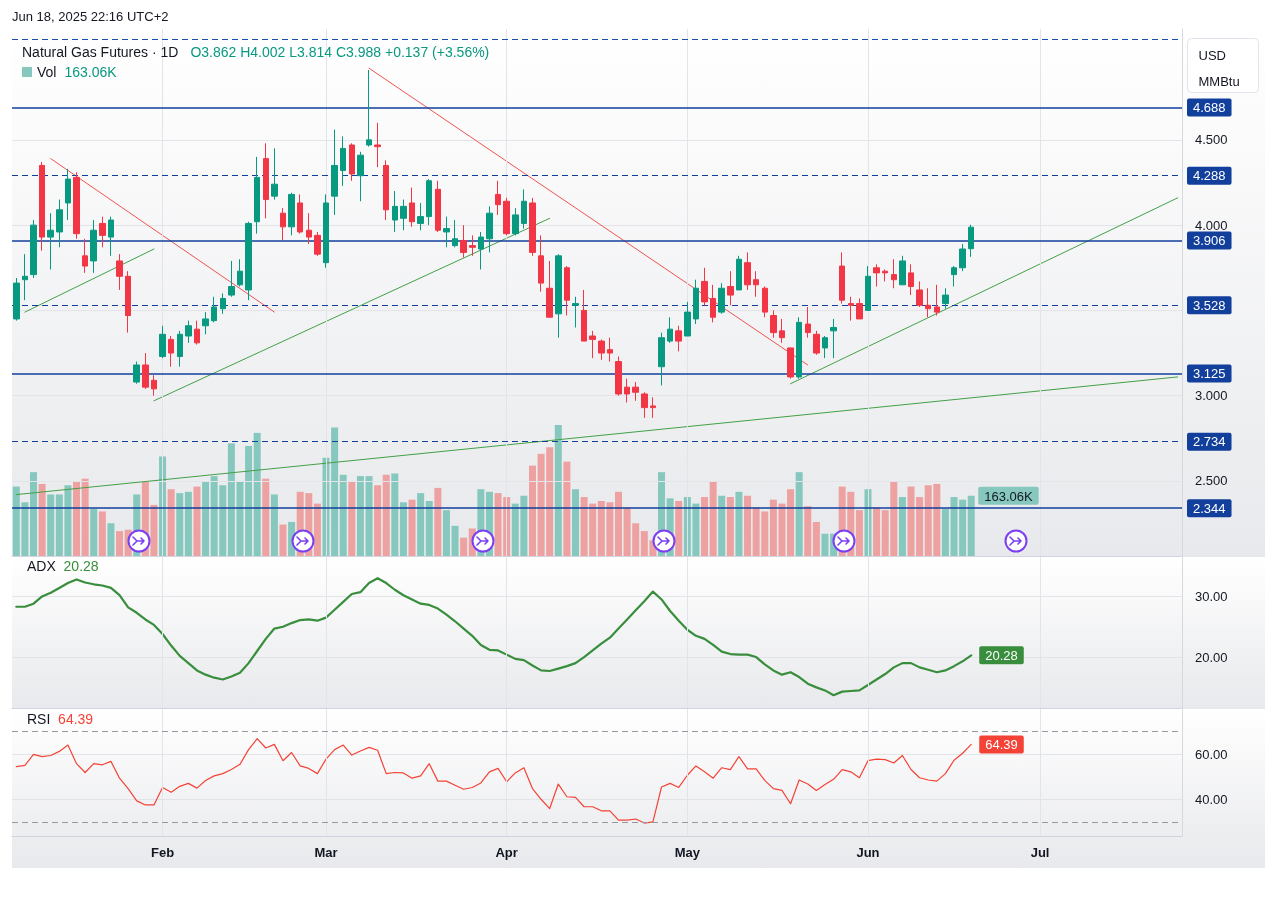 The width and height of the screenshot is (1275, 913). What do you see at coordinates (1209, 107) in the screenshot?
I see `ref-line-label: 4.688` at bounding box center [1209, 107].